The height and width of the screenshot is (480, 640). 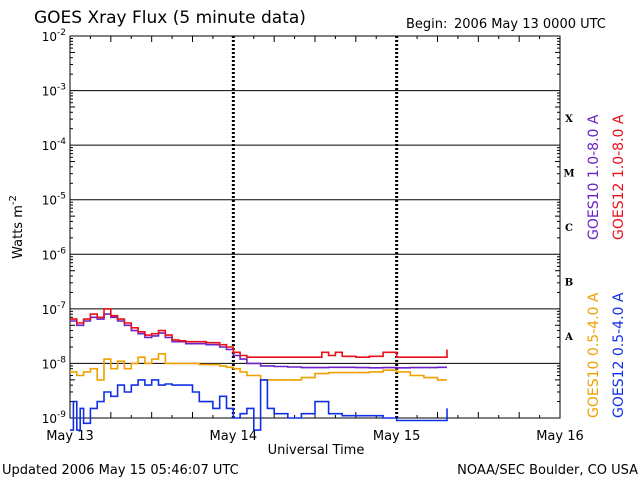 I want to click on legend-entry: GOES12 1.0-8.0 A, so click(x=619, y=177).